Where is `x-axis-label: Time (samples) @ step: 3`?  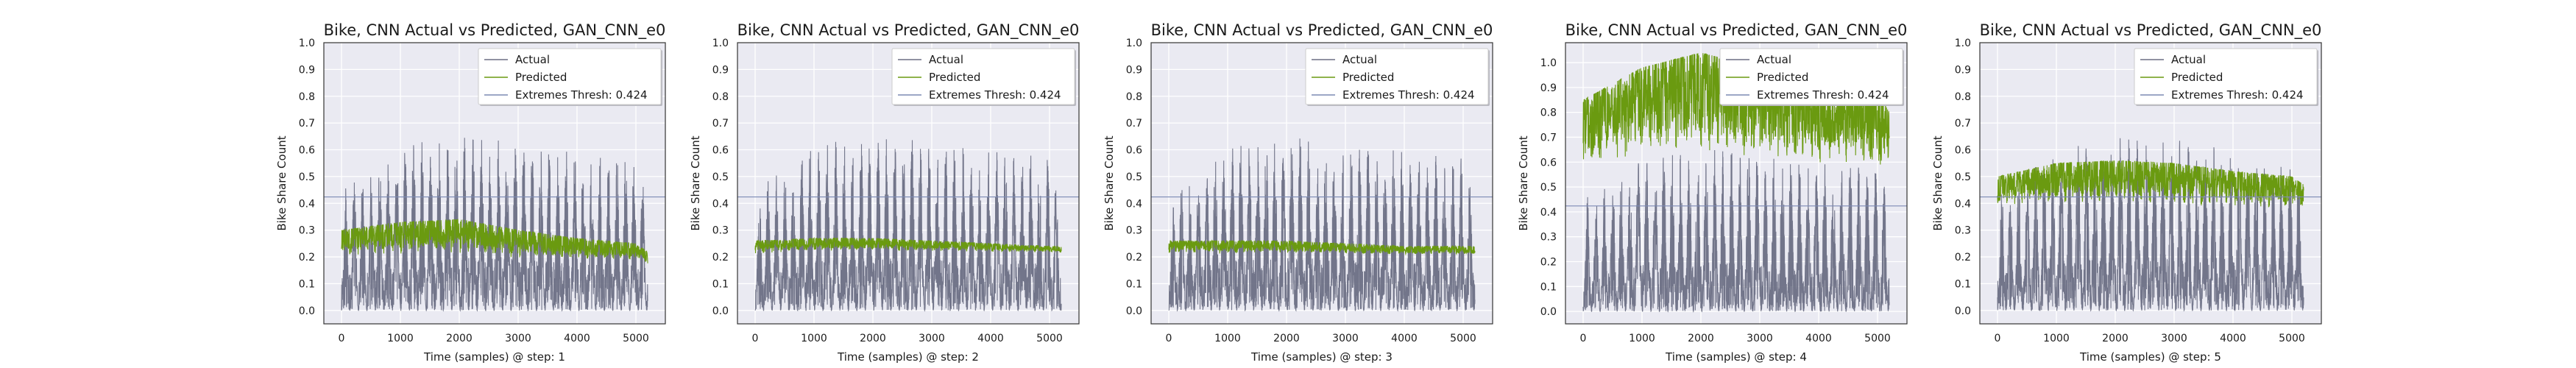
x-axis-label: Time (samples) @ step: 3 is located at coordinates (1321, 357).